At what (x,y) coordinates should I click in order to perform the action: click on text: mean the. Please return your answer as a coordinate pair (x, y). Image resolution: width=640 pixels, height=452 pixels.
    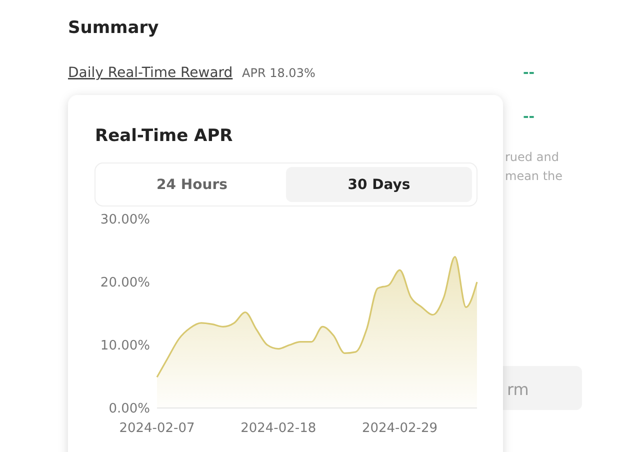
    Looking at the image, I should click on (534, 176).